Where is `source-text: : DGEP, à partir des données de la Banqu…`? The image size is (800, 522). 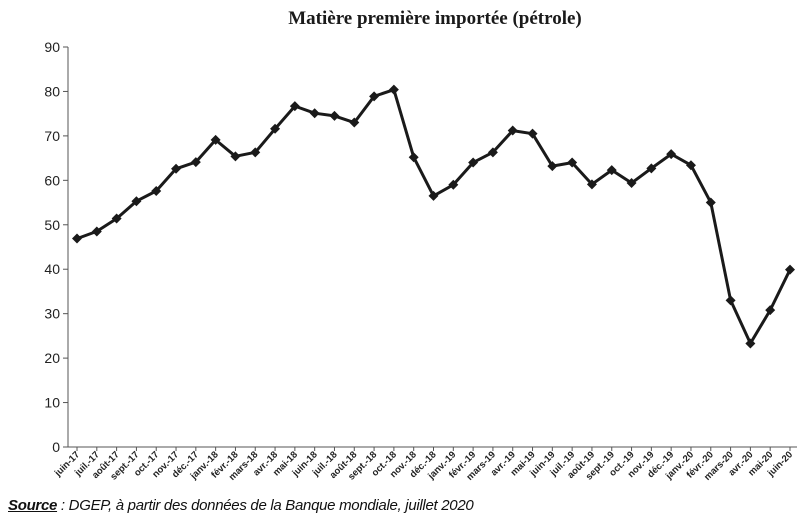 source-text: : DGEP, à partir des données de la Banqu… is located at coordinates (265, 505).